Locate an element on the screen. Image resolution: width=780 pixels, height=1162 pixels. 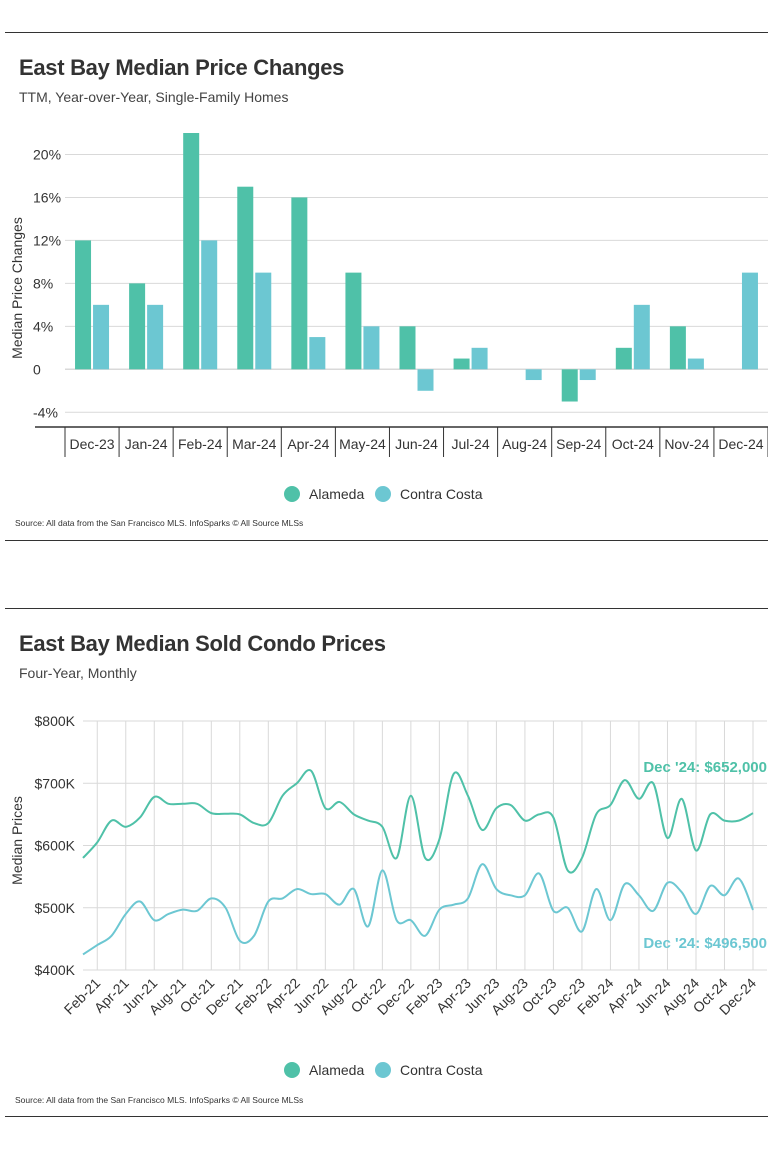
y-tick-label: $500K is located at coordinates (55, 908).